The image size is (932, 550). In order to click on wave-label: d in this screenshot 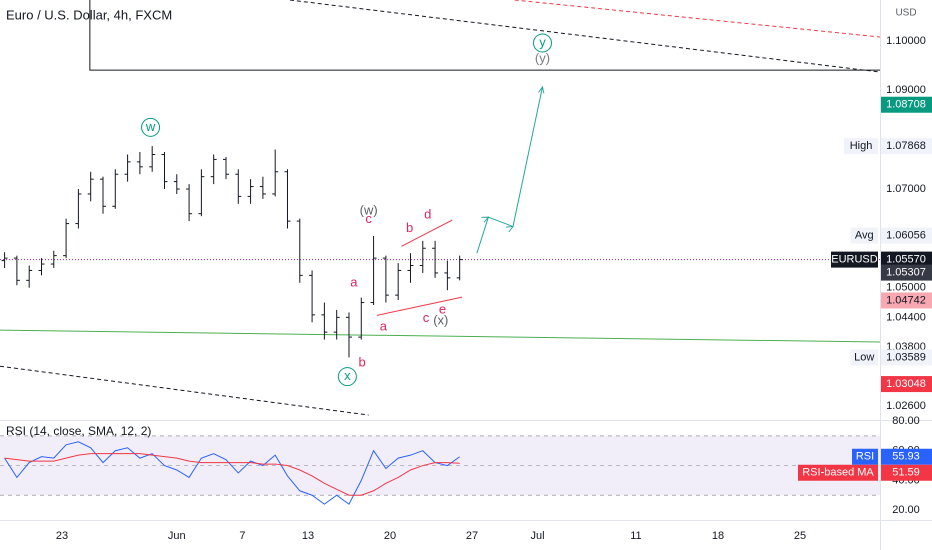, I will do `click(427, 214)`.